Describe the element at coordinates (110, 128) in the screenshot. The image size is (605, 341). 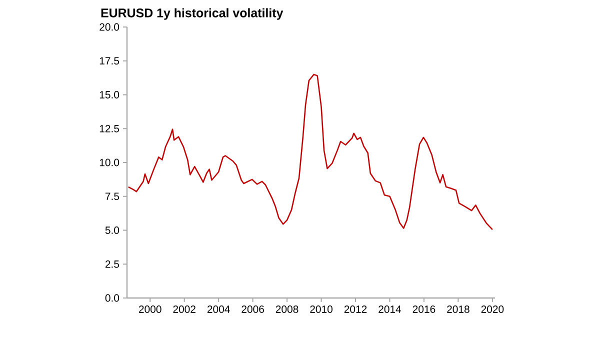
I see `y-tick-label: 12.5` at that location.